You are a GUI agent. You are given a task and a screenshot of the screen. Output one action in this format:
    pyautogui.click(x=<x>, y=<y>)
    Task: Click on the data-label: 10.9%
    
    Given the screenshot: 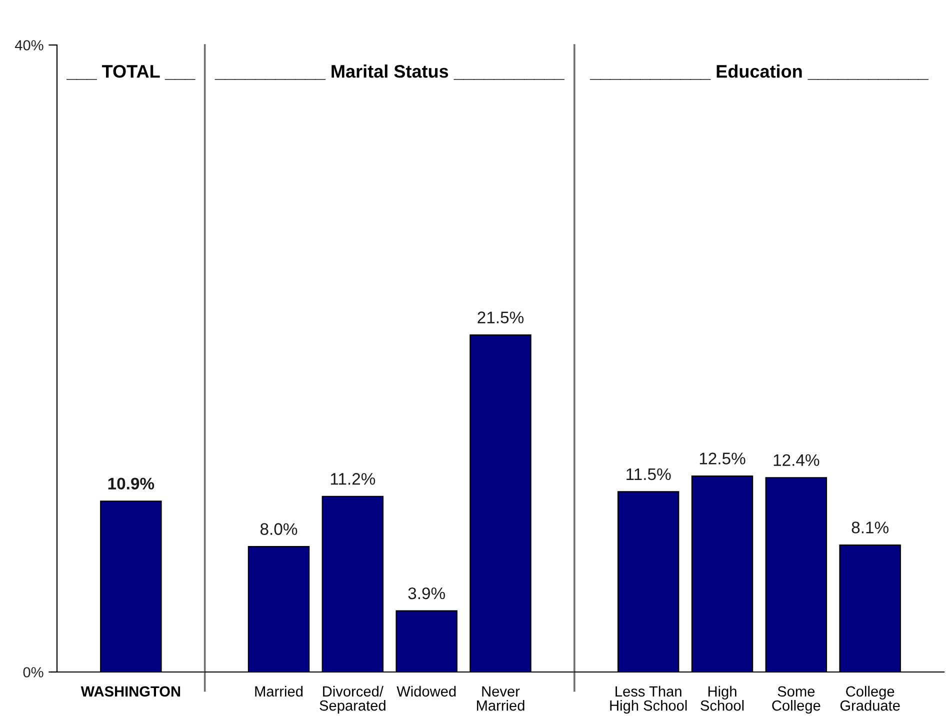 What is the action you would take?
    pyautogui.click(x=131, y=484)
    